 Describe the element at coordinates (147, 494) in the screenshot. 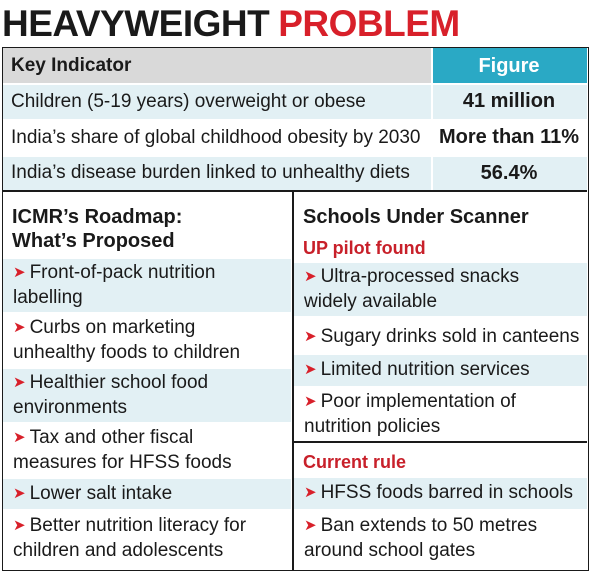

I see `list-item: ➤ Lower salt intake` at that location.